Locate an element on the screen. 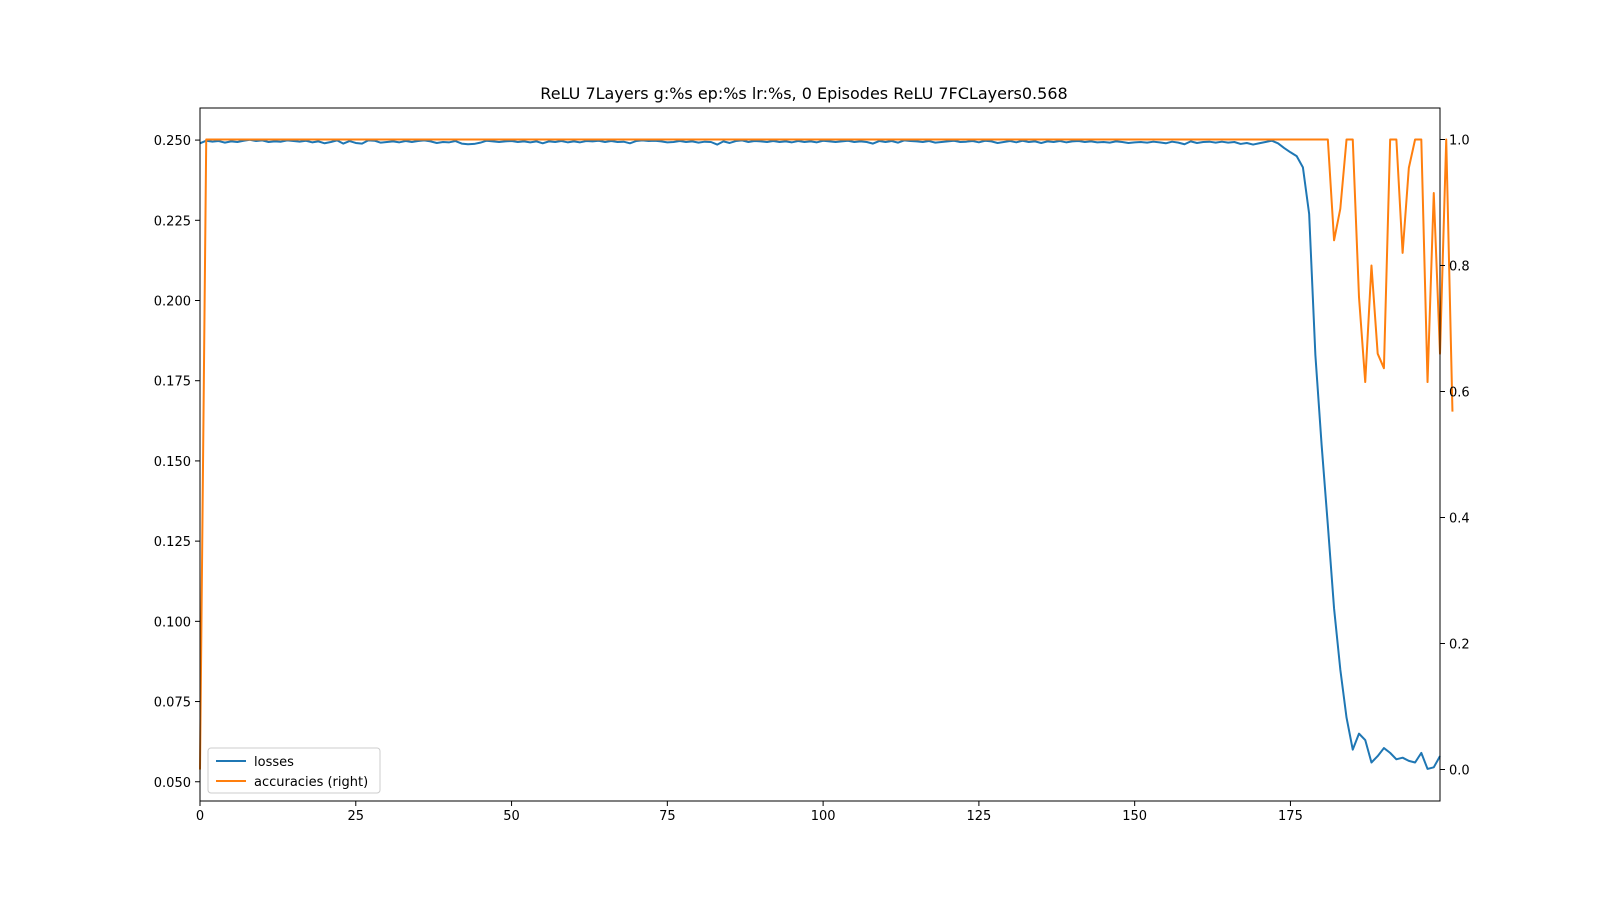  y-left-tick-label: 0.050 is located at coordinates (172, 783).